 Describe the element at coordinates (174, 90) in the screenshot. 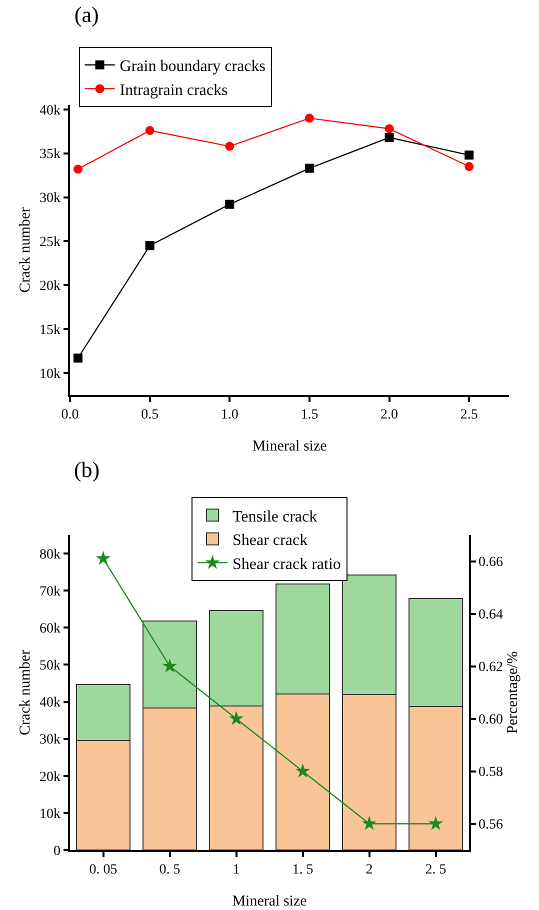

I see `legend-label: Intragrain cracks` at that location.